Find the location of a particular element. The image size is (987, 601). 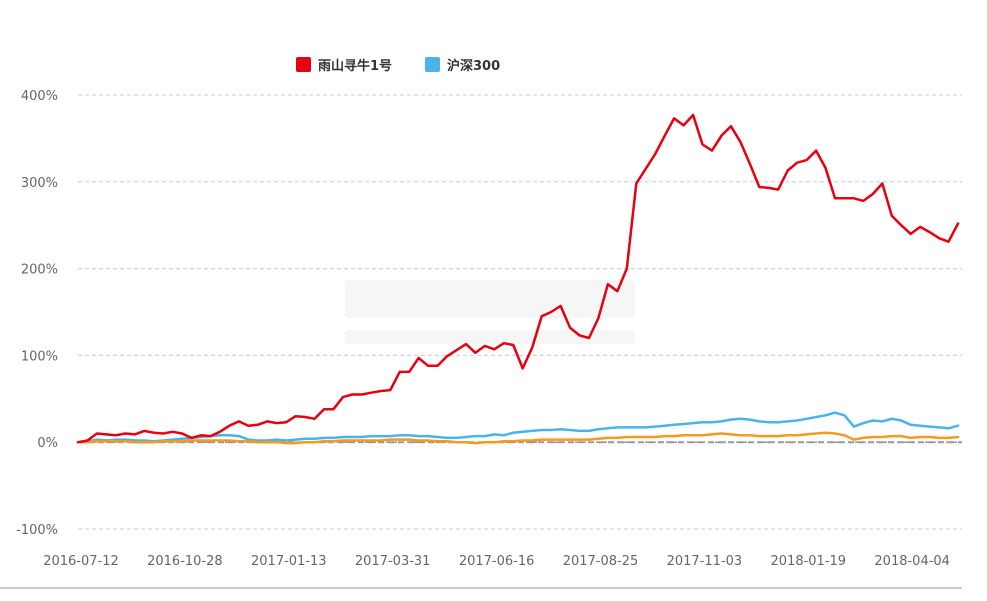

legend-label-red: 雨山寻牛1号 is located at coordinates (355, 66).